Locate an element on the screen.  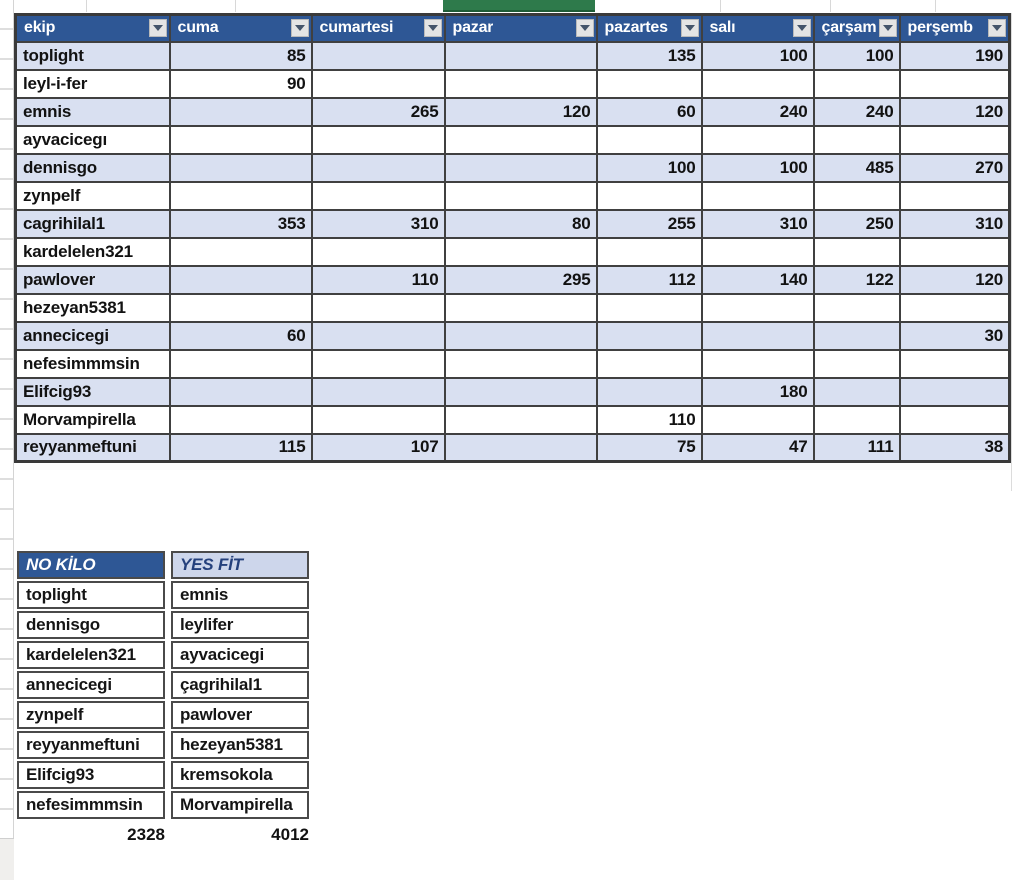
column-header-day: çarşam is located at coordinates (856, 28).